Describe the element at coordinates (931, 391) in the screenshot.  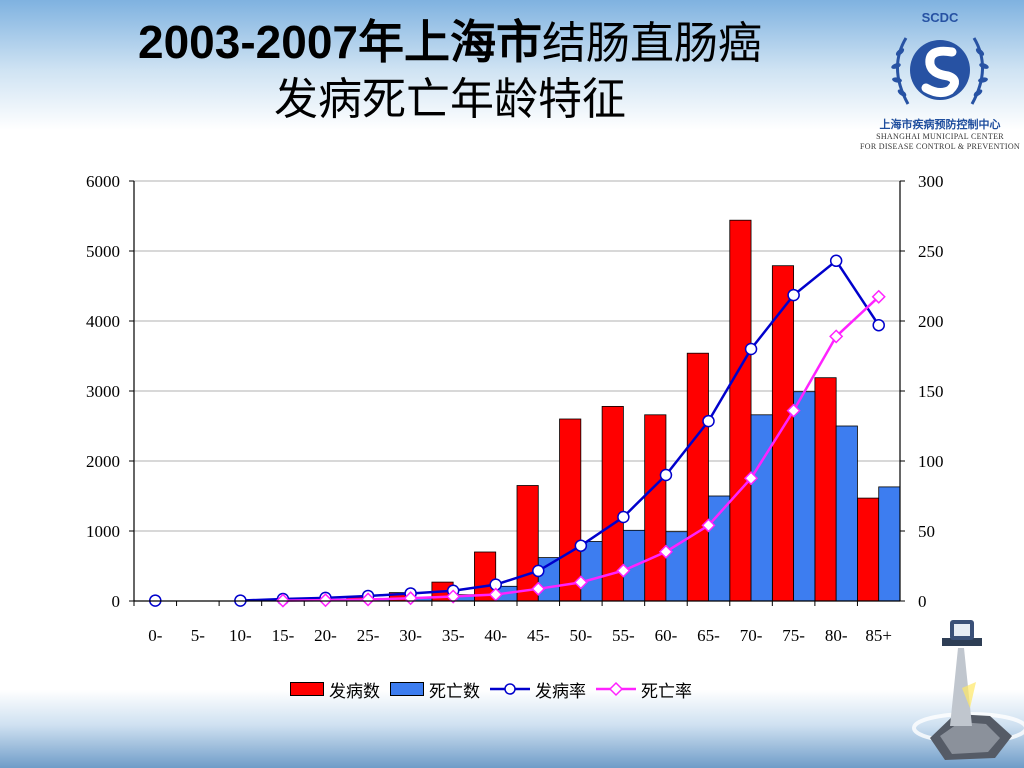
I see `y-right-tick-label: 150` at that location.